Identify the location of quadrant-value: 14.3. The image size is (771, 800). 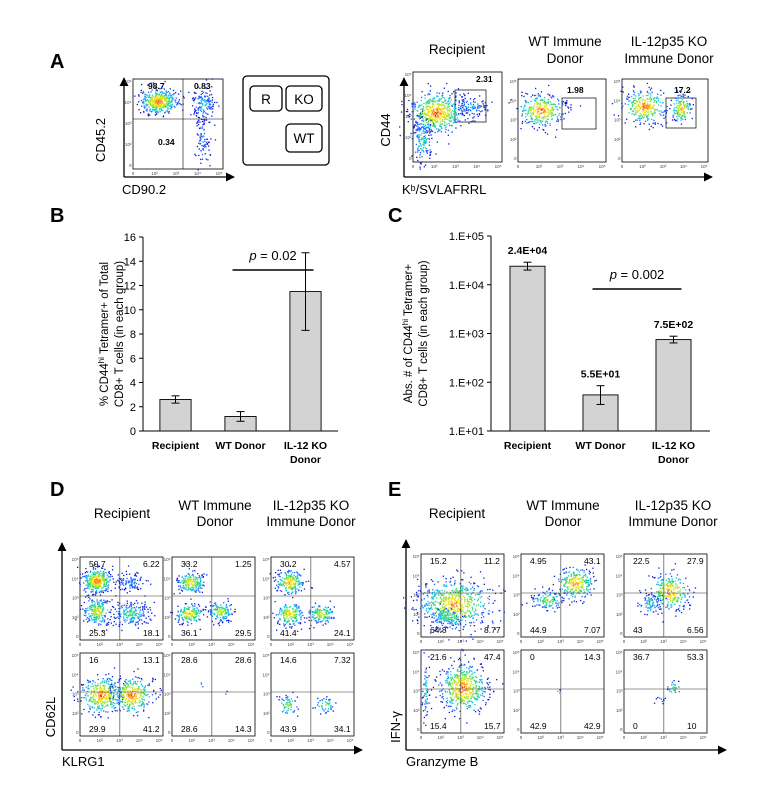
(592, 657).